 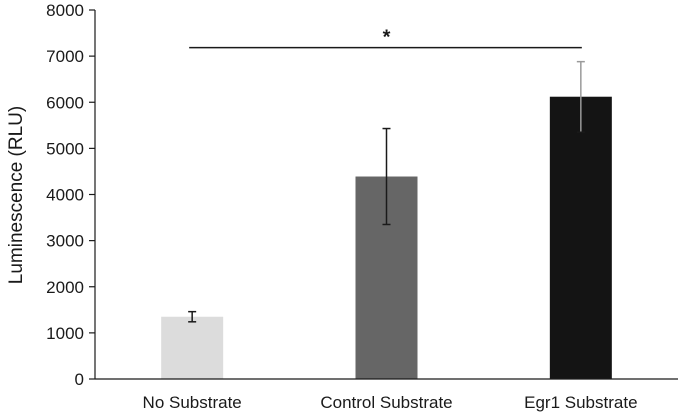 I want to click on y-tick-label: 8000, so click(x=65, y=10).